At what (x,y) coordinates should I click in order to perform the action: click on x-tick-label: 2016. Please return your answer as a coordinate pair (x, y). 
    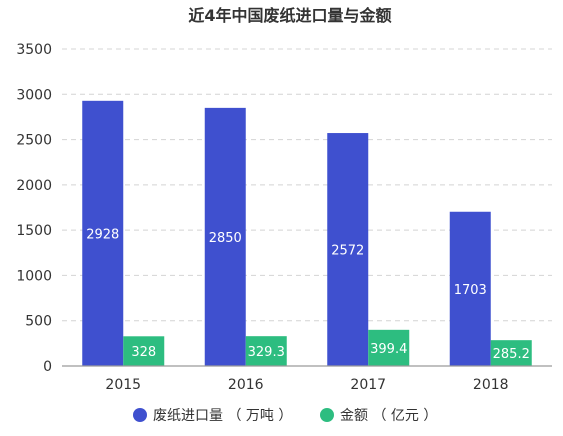
    Looking at the image, I should click on (246, 385).